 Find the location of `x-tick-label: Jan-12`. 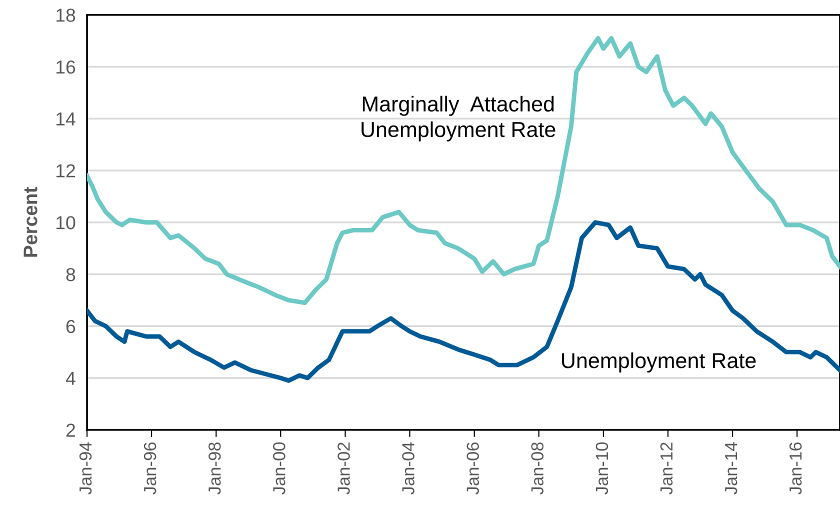

x-tick-label: Jan-12 is located at coordinates (666, 468).